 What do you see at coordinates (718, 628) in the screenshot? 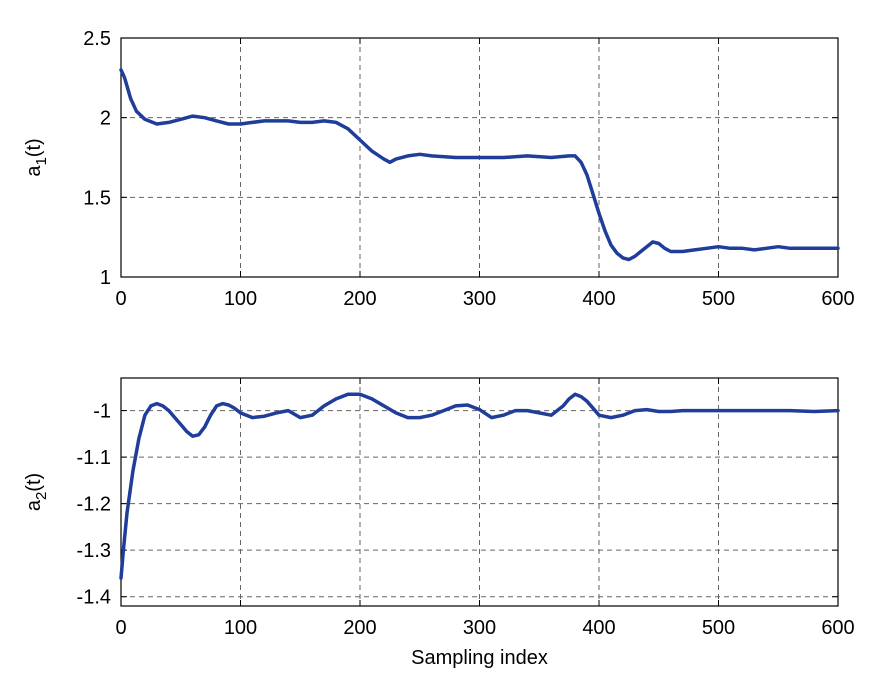
I see `chart-2-xtick-label-5: 500` at bounding box center [718, 628].